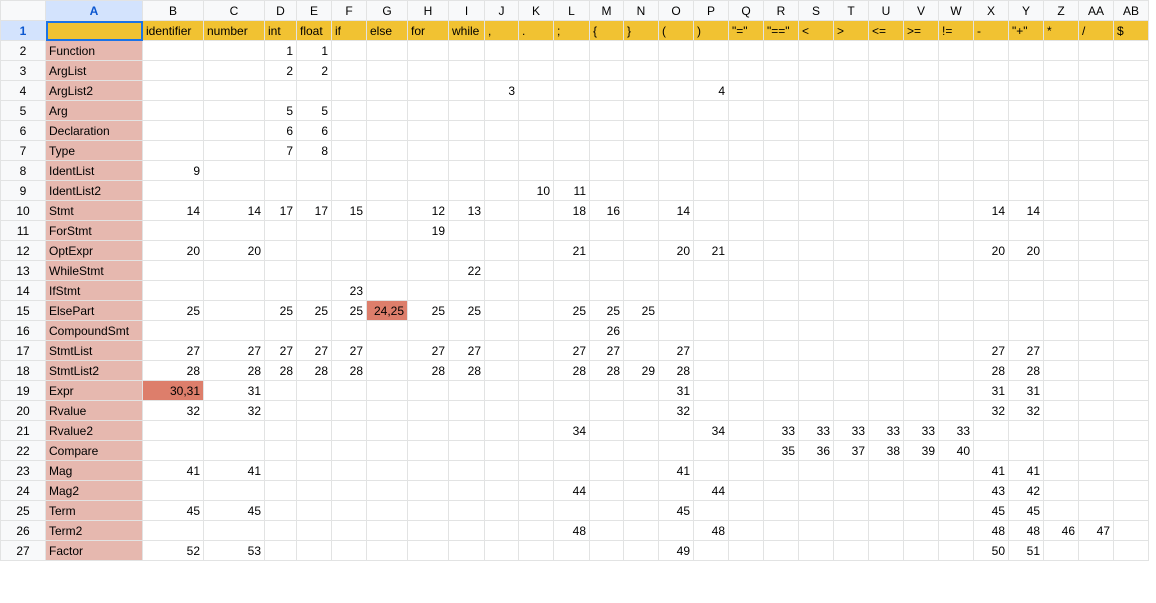  I want to click on nonterminal-cell: IdentList, so click(94, 170).